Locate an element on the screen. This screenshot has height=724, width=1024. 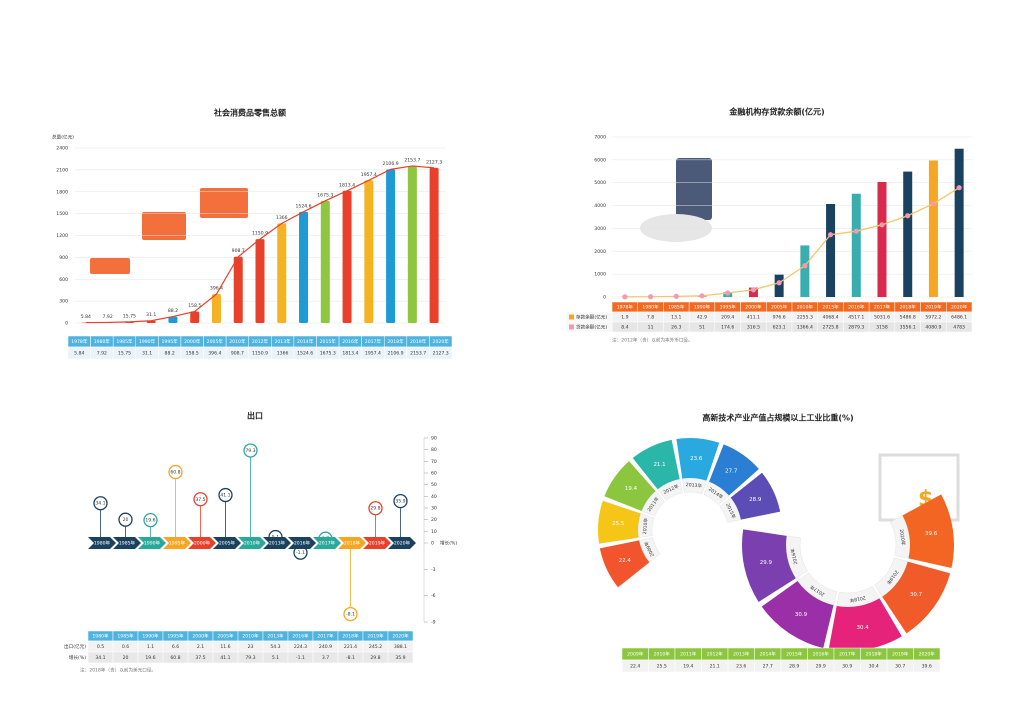
table-value: 174.6 is located at coordinates (727, 328).